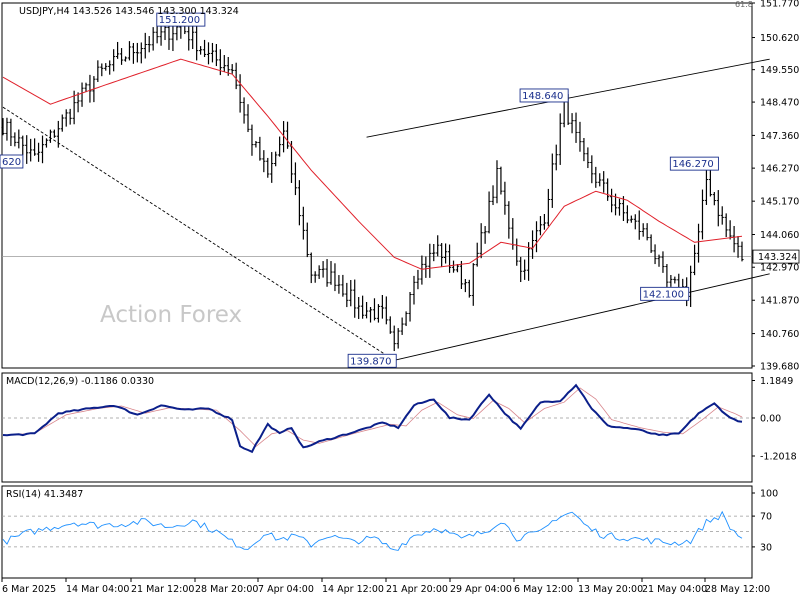 The width and height of the screenshot is (800, 604). What do you see at coordinates (171, 315) in the screenshot?
I see `watermark: Action Forex` at bounding box center [171, 315].